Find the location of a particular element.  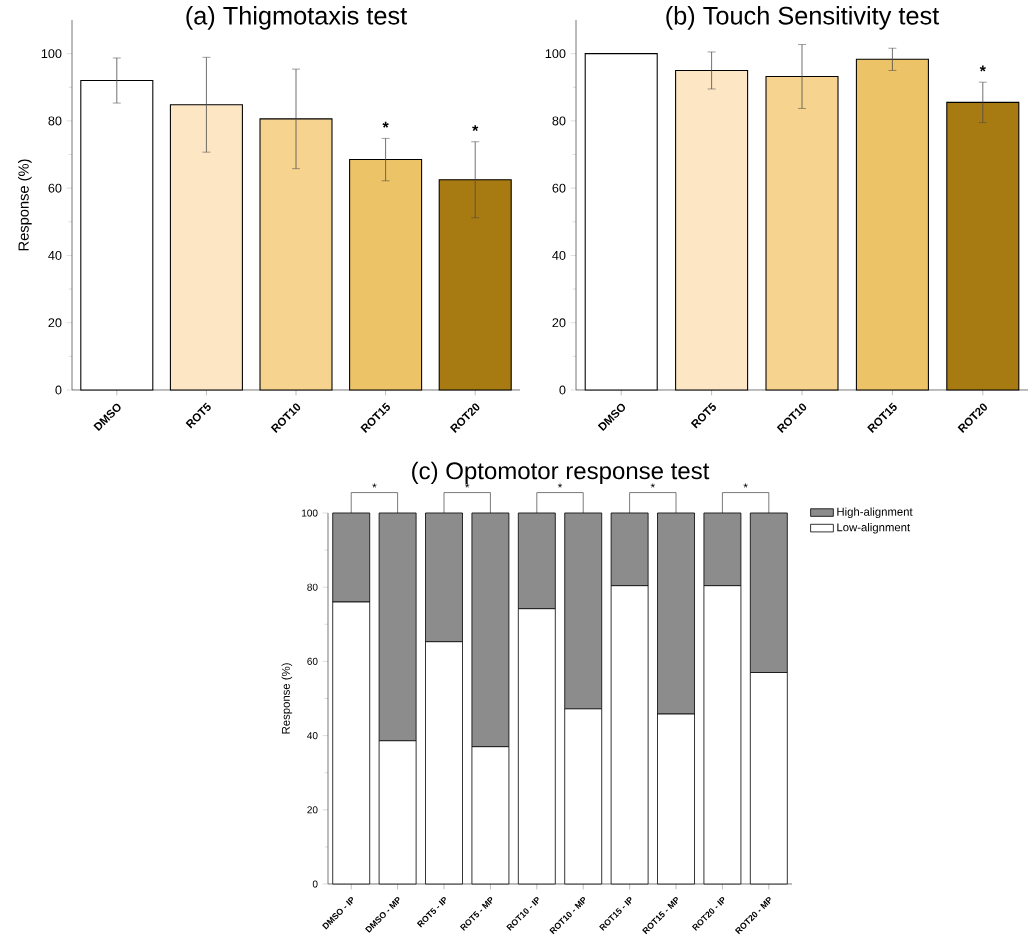

chart-title: (b) Touch Sensitivity test is located at coordinates (803, 18).